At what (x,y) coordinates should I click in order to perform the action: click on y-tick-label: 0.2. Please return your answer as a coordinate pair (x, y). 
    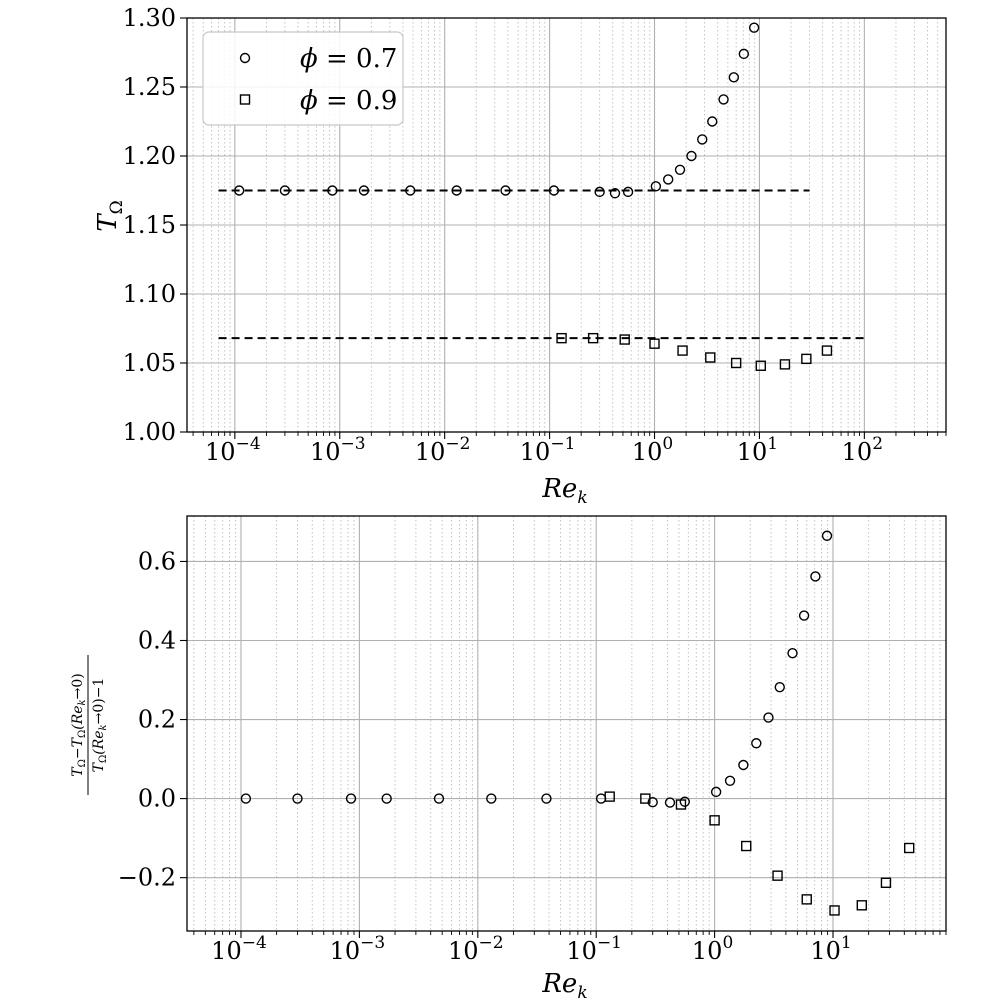
    Looking at the image, I should click on (157, 720).